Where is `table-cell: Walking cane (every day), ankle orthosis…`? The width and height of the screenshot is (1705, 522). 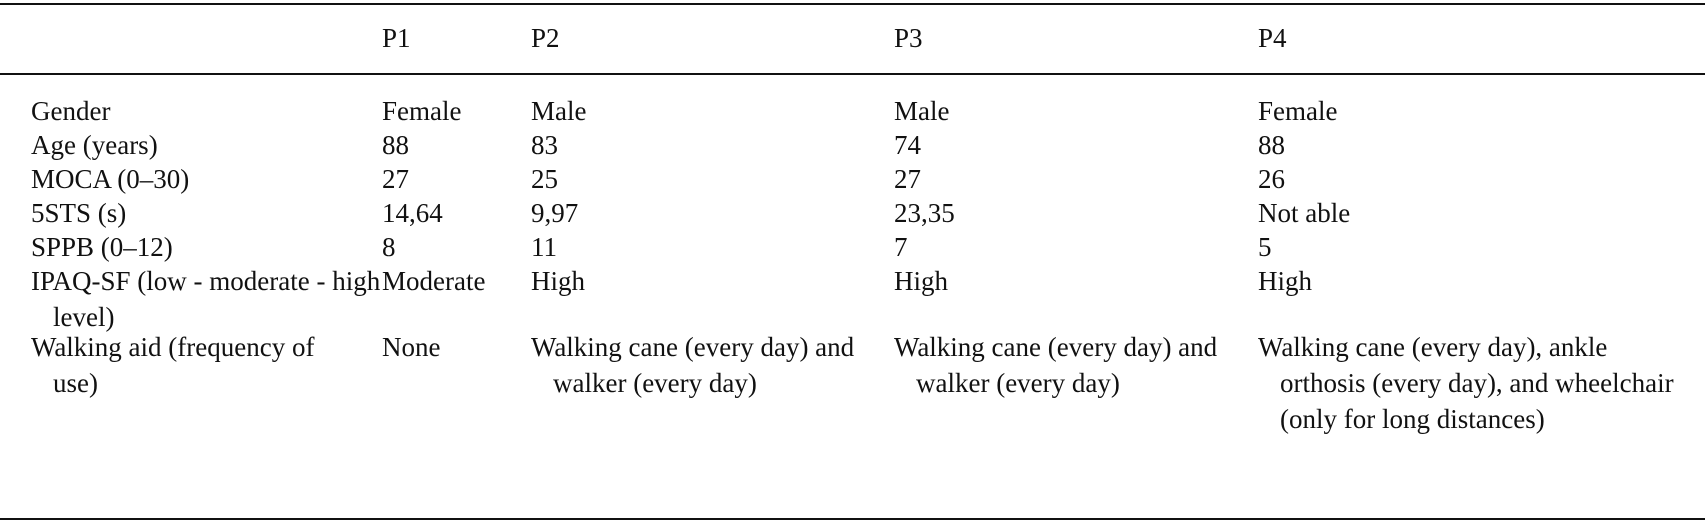
table-cell: Walking cane (every day), ankle orthosis… is located at coordinates (1466, 383).